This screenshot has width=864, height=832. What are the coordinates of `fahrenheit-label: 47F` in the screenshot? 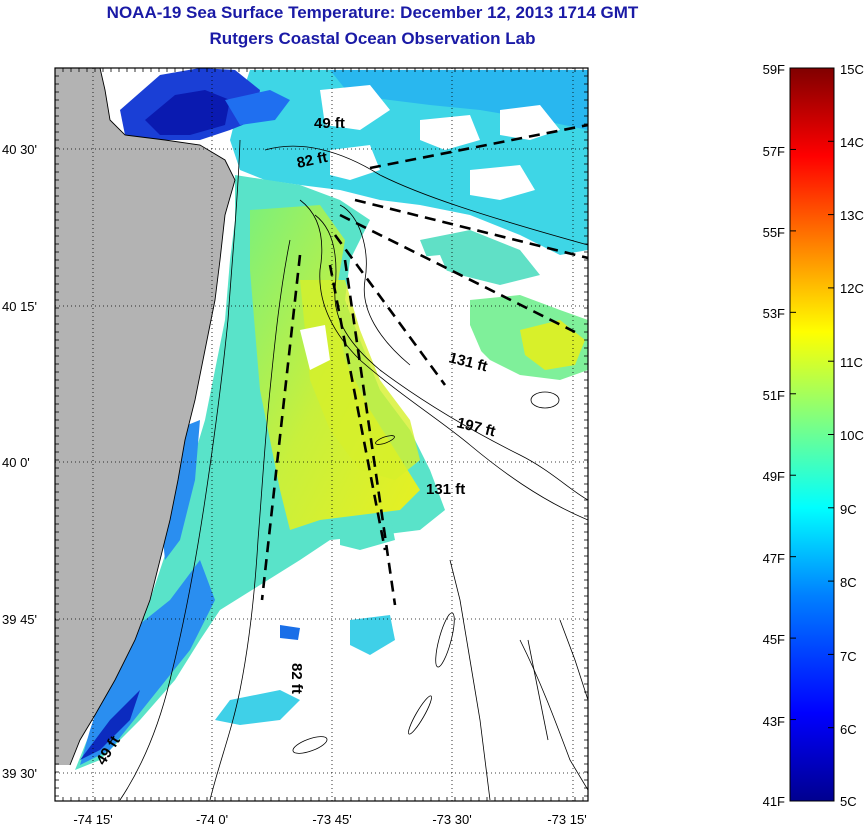 It's located at (774, 558).